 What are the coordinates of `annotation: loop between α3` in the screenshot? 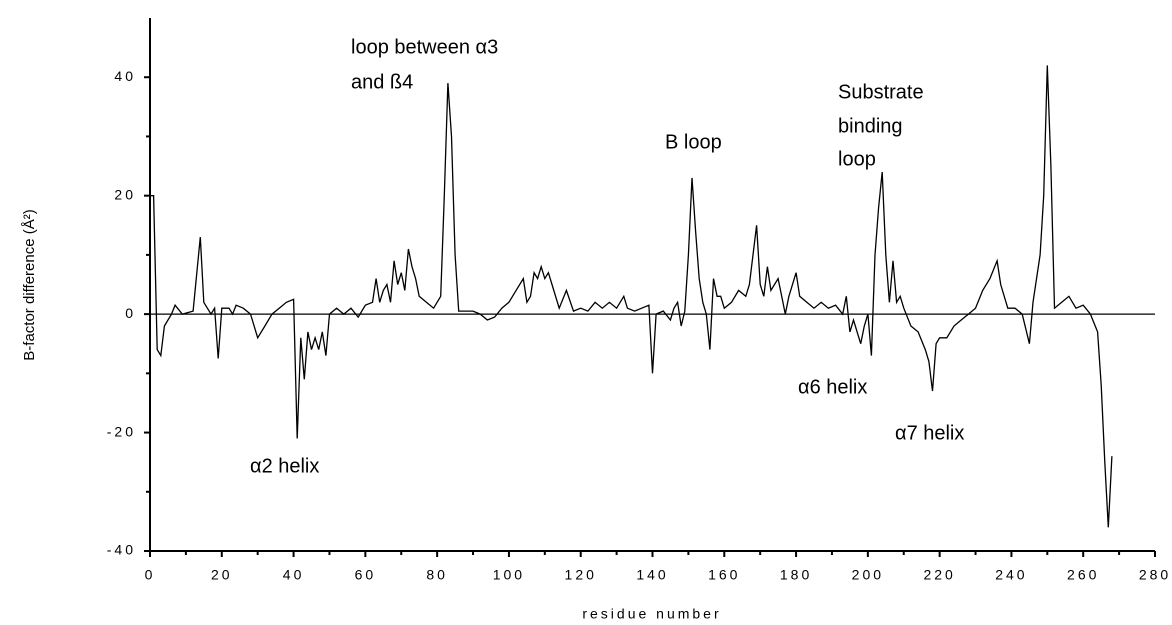 It's located at (424, 47).